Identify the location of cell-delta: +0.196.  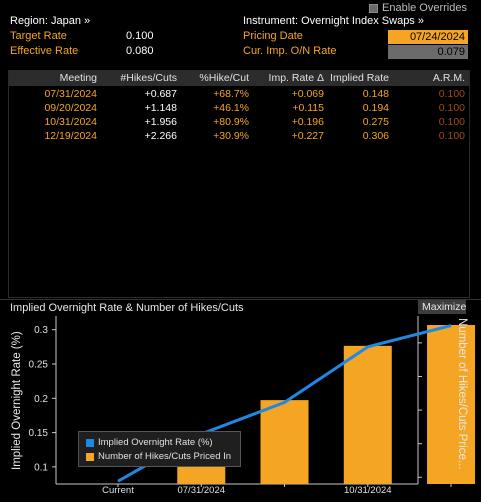
(307, 122).